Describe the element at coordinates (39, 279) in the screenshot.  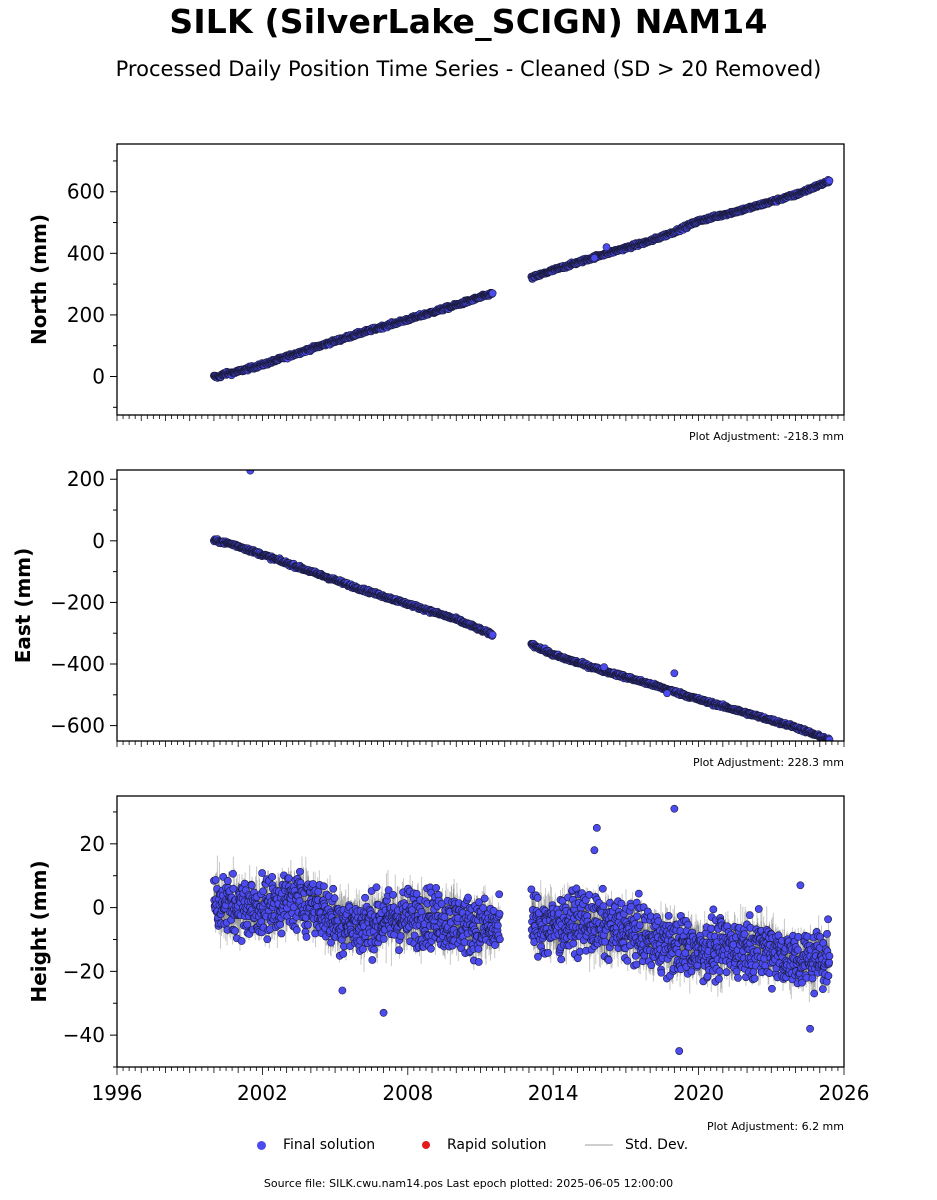
I see `y-axis-label: North (mm)` at that location.